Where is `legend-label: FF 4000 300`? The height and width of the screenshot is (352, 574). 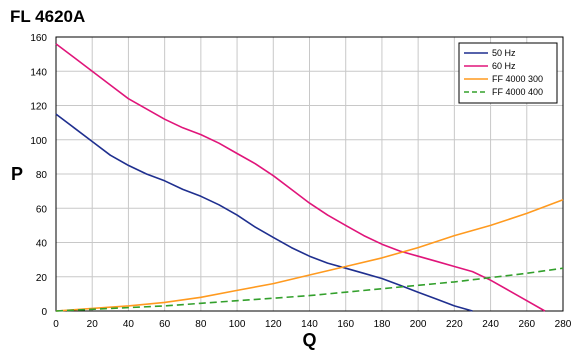 legend-label: FF 4000 300 is located at coordinates (517, 79).